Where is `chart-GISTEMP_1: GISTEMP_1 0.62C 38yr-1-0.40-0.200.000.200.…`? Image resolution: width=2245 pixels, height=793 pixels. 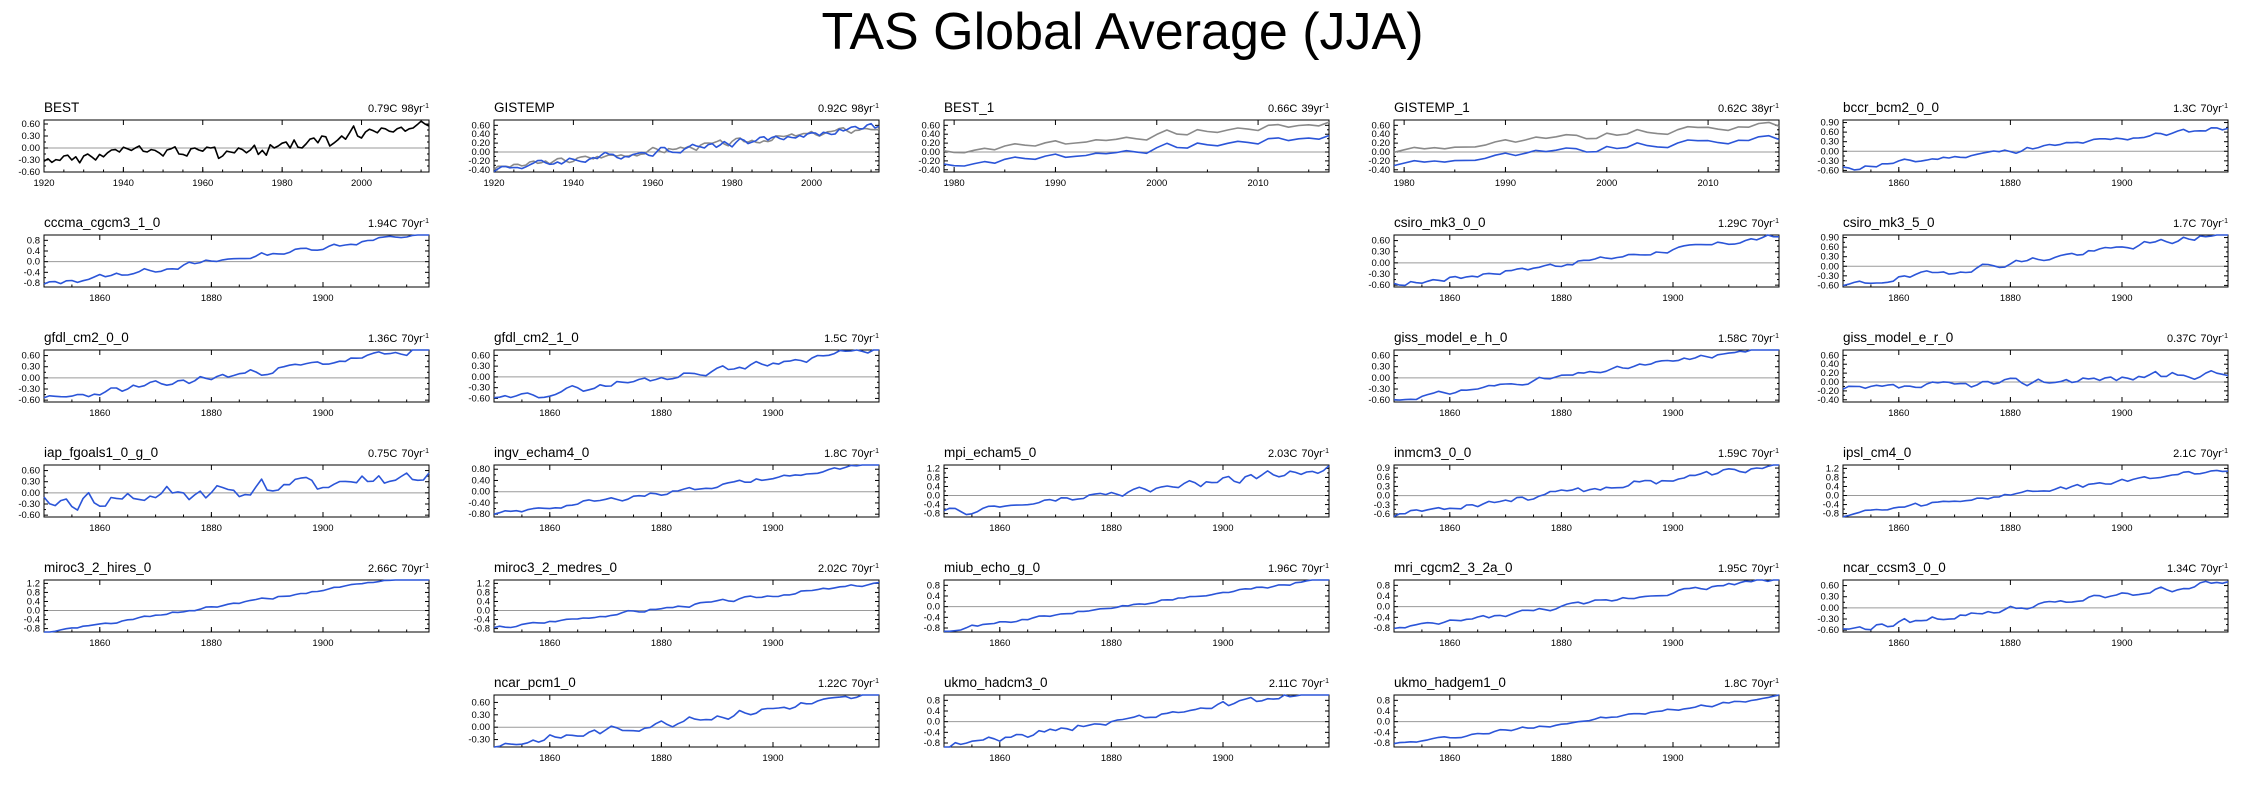 chart-GISTEMP_1: GISTEMP_1 0.62C 38yr-1-0.40-0.200.000.200.… is located at coordinates (1574, 144).